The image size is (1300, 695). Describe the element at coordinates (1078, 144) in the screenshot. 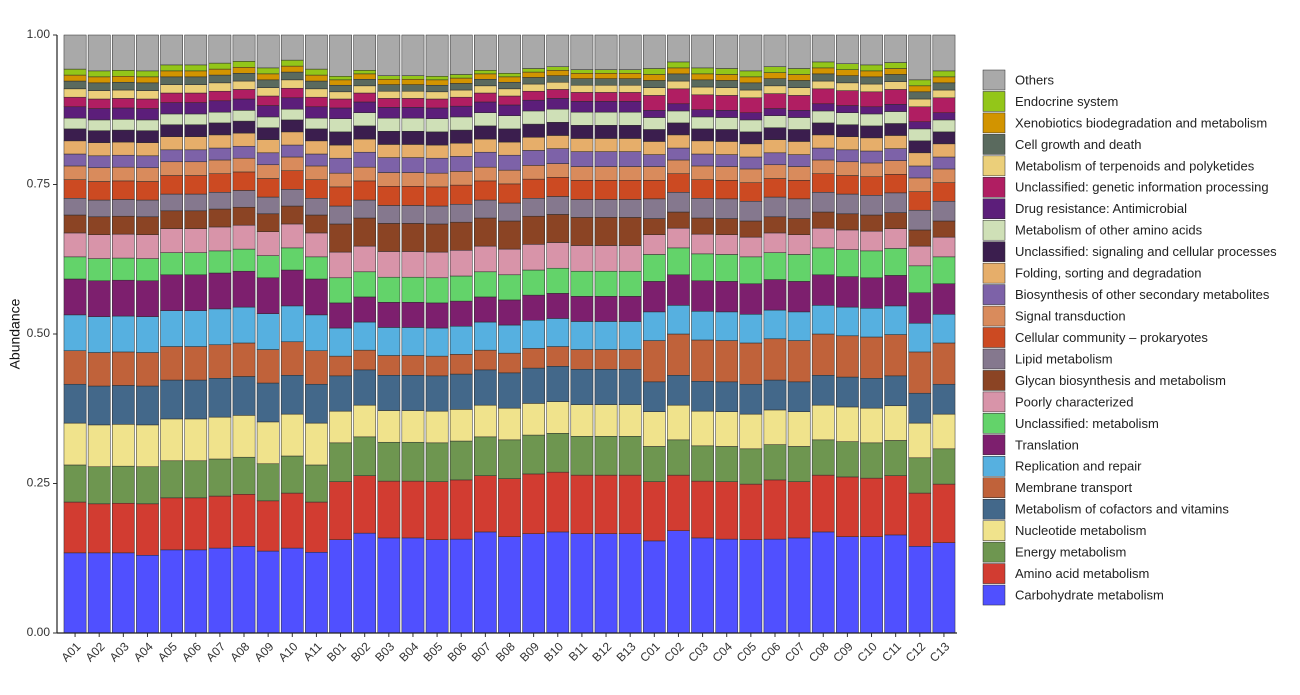

I see `legend-label: Cell growth and death` at that location.